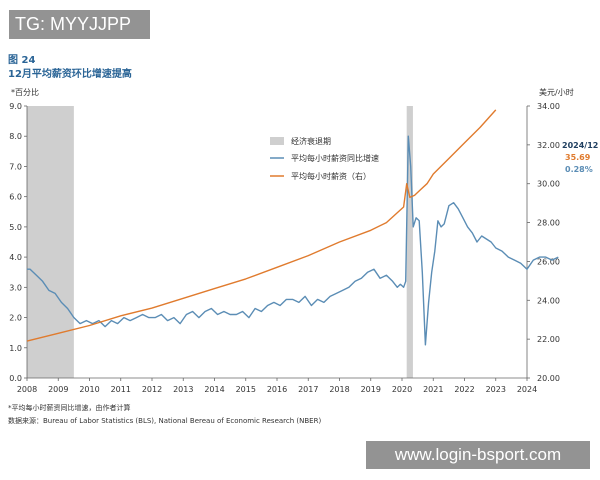  Describe the element at coordinates (15, 318) in the screenshot. I see `left-tick-label: 2.0` at that location.